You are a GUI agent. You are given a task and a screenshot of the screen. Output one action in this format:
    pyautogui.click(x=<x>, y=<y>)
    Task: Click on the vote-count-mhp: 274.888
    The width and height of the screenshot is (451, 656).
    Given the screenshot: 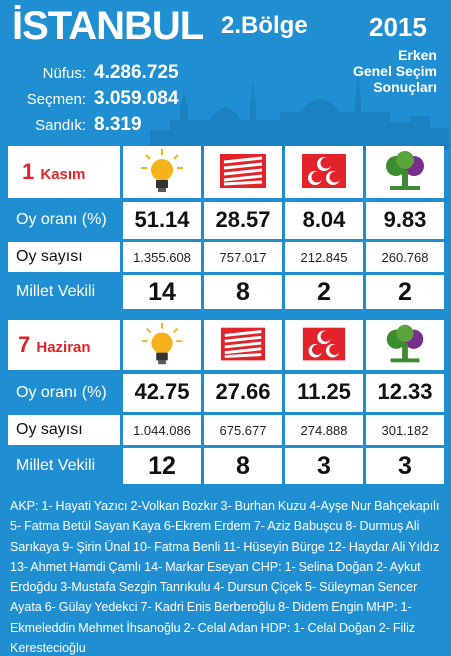 What is the action you would take?
    pyautogui.click(x=324, y=430)
    